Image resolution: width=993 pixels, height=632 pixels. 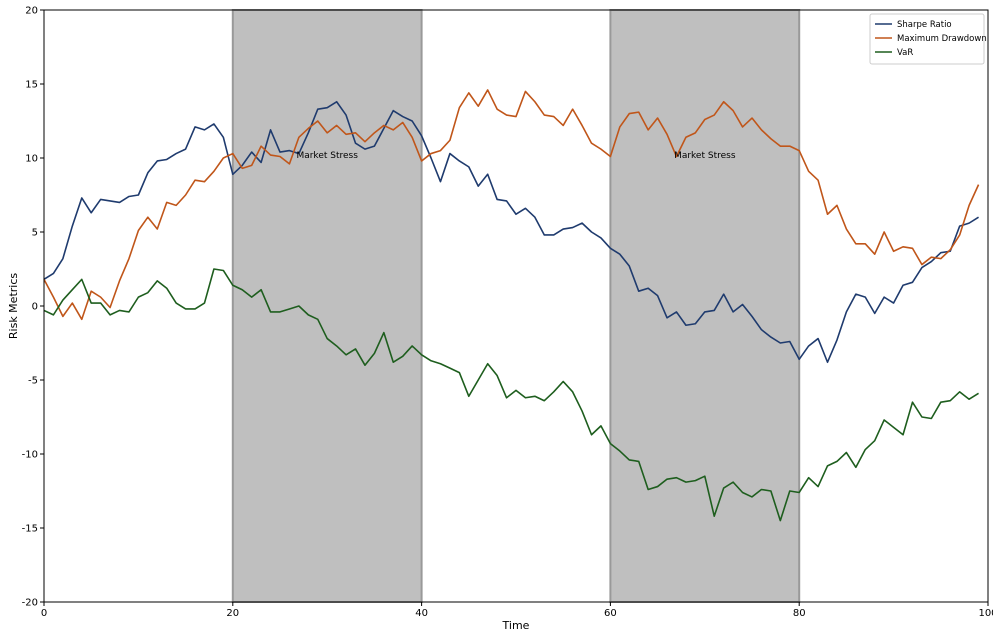 I want to click on x-tick-label: 100, so click(x=985, y=613).